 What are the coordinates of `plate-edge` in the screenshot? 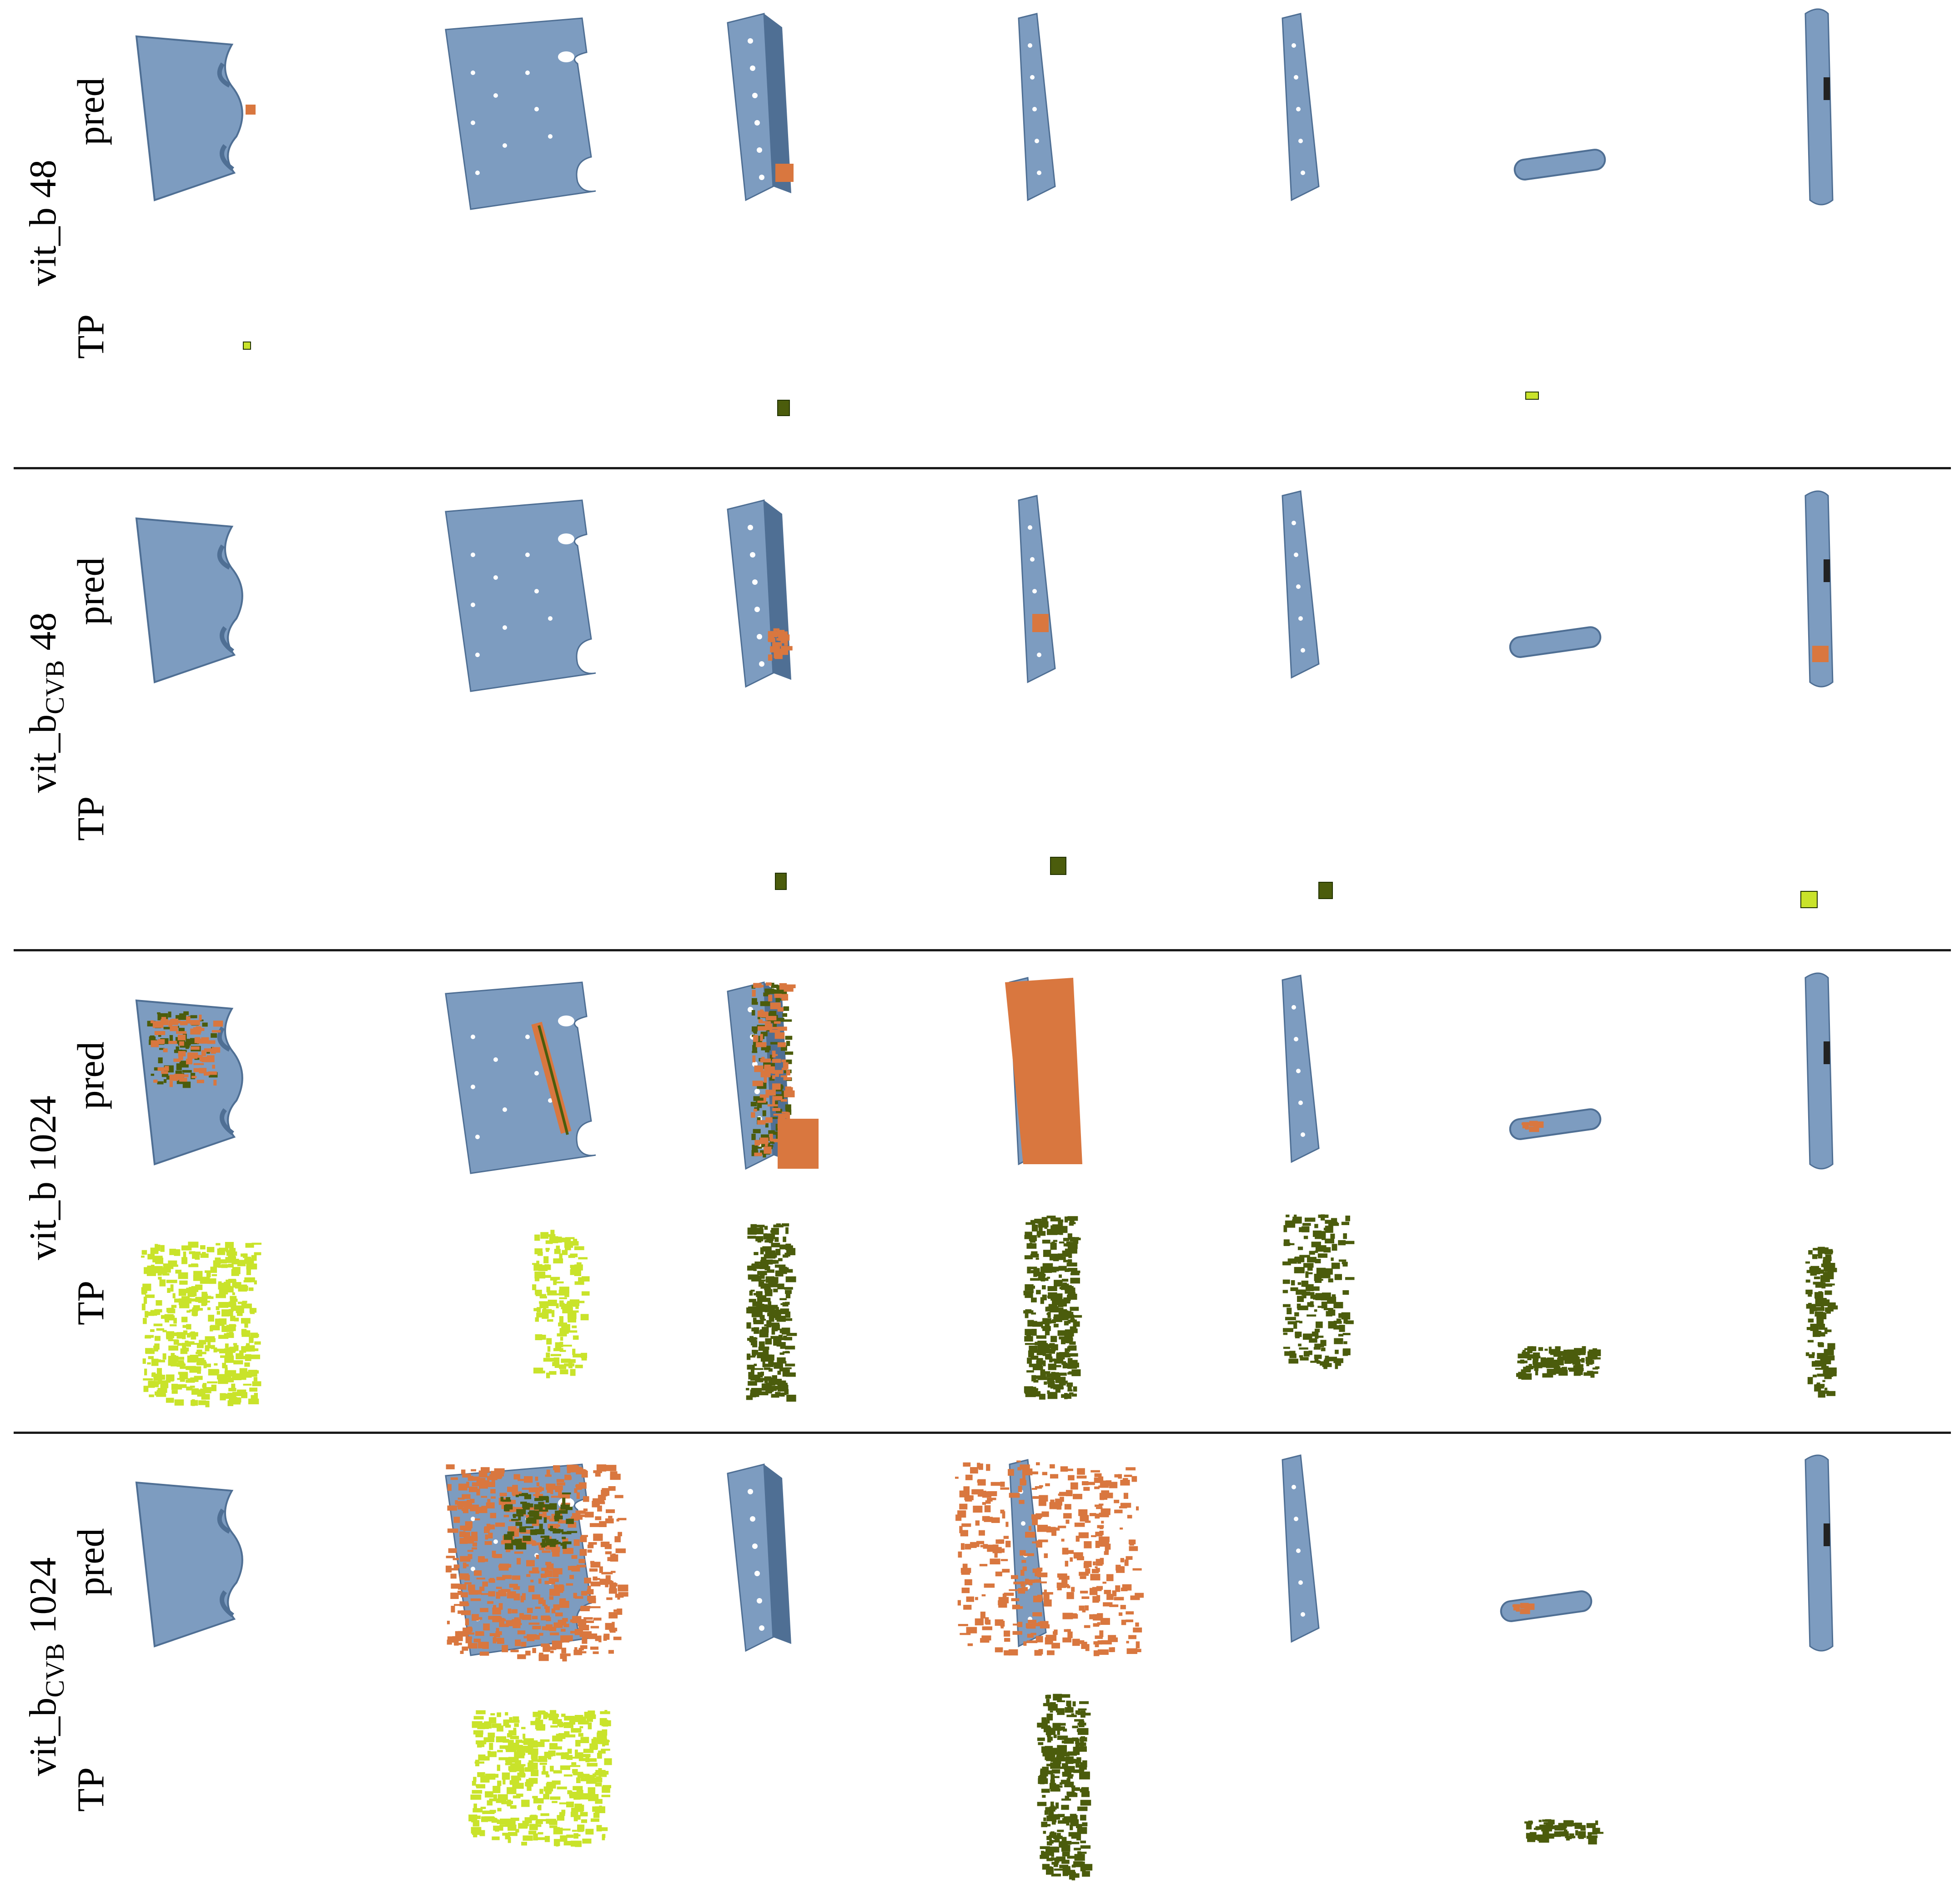 It's located at (227, 1122).